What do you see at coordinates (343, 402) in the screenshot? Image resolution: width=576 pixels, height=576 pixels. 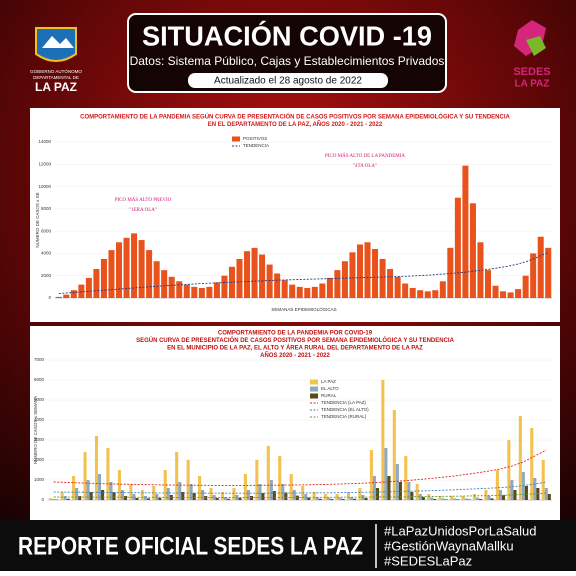 I see `legend-label: TENDENCIA (LA PAZ)` at bounding box center [343, 402].